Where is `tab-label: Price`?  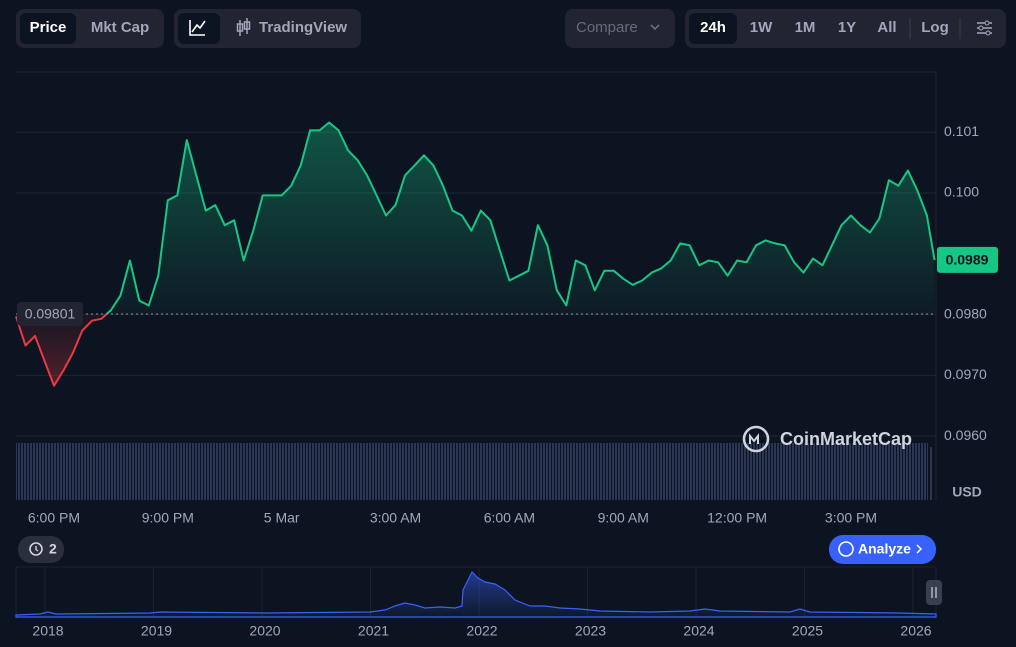
tab-label: Price is located at coordinates (48, 27).